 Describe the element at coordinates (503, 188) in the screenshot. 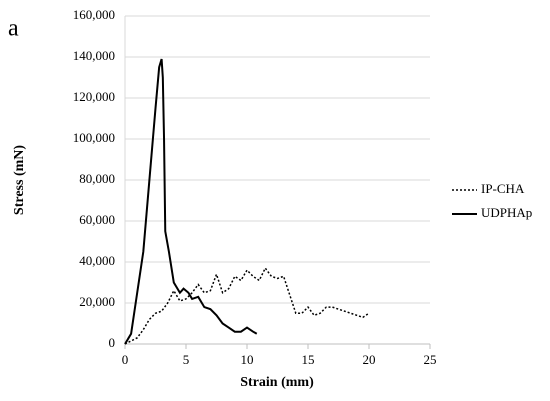

I see `legend-label: IP-CHA` at that location.